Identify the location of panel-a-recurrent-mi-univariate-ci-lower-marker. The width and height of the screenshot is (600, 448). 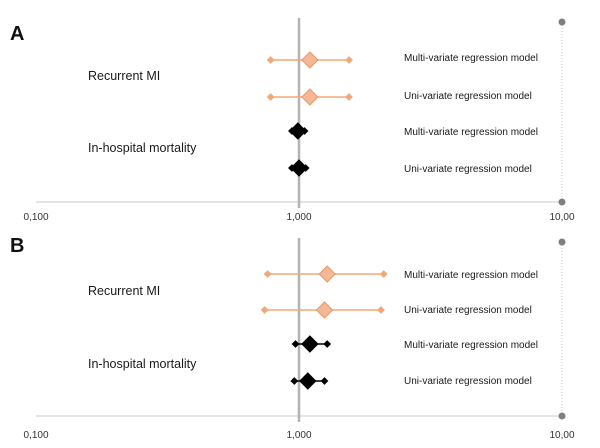
(270, 97).